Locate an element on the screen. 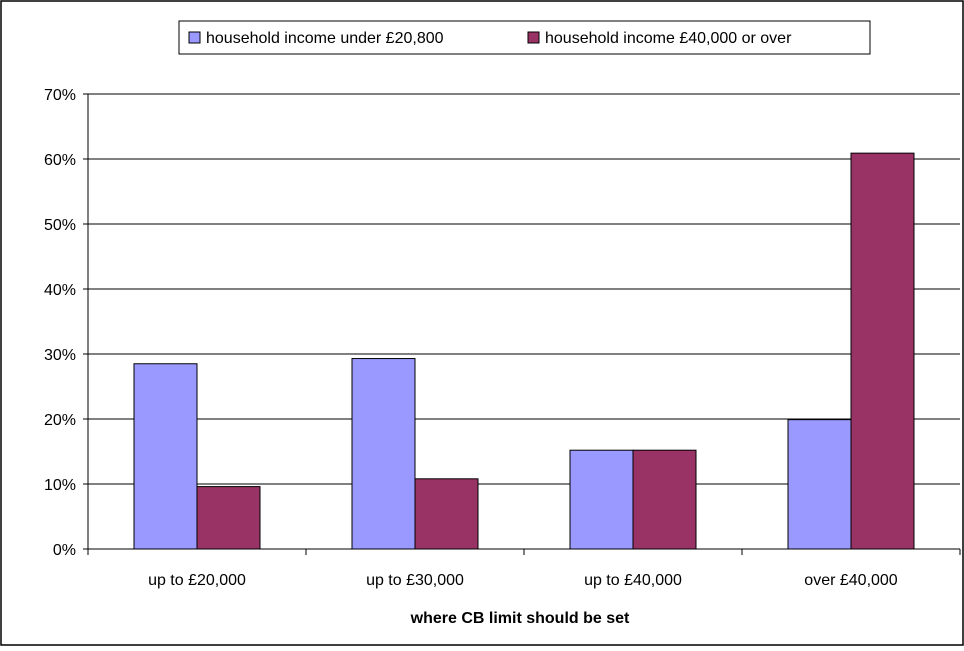  legend-box is located at coordinates (524, 37).